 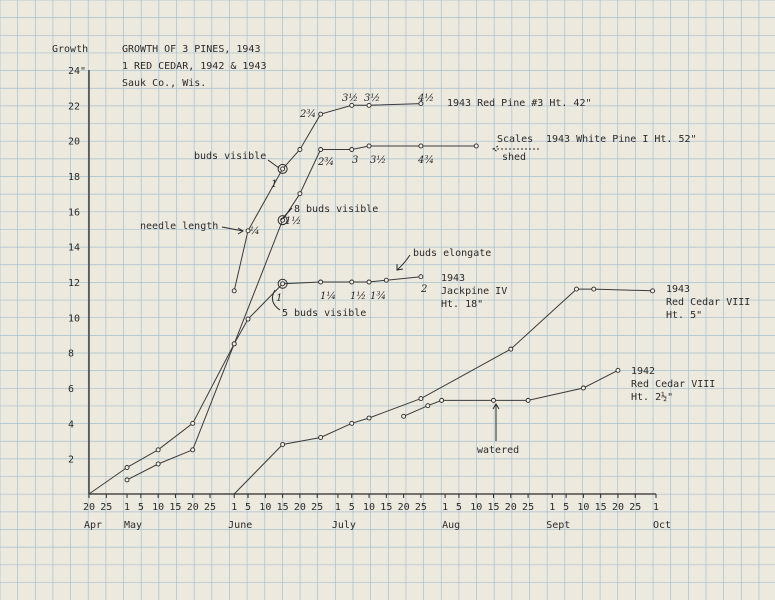 What do you see at coordinates (191, 49) in the screenshot?
I see `title-line-1: GROWTH OF 3 PINES, 1943` at bounding box center [191, 49].